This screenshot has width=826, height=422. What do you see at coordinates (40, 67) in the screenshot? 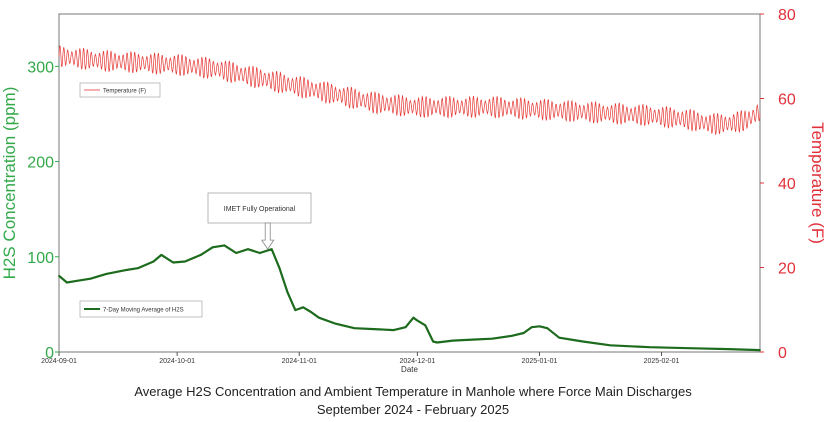
I see `y-left-tick-label: 300` at bounding box center [40, 67].